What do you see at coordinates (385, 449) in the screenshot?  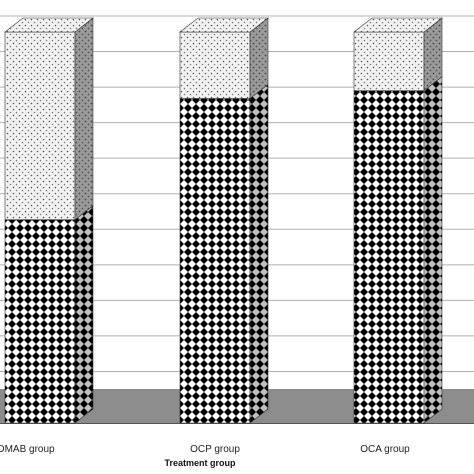 I see `x-tick-label: OCA group` at bounding box center [385, 449].